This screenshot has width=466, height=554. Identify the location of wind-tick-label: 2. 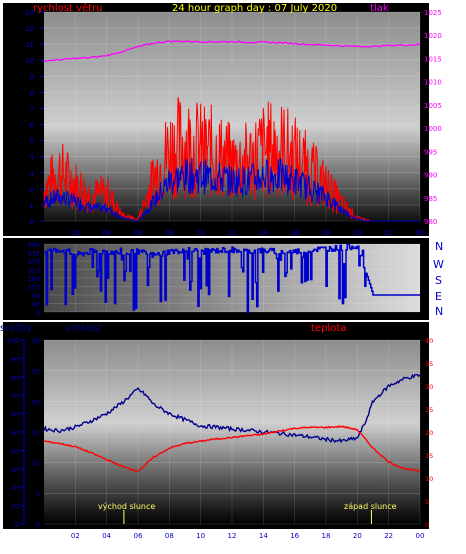
(32, 190).